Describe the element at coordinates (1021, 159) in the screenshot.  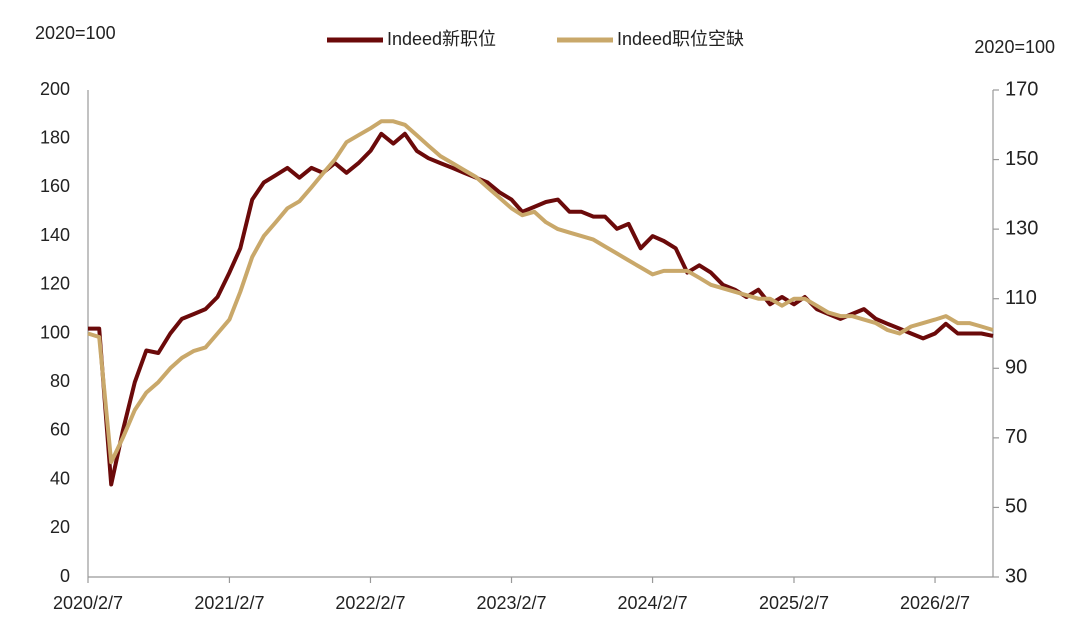
I see `y2-tick-label: 150` at that location.